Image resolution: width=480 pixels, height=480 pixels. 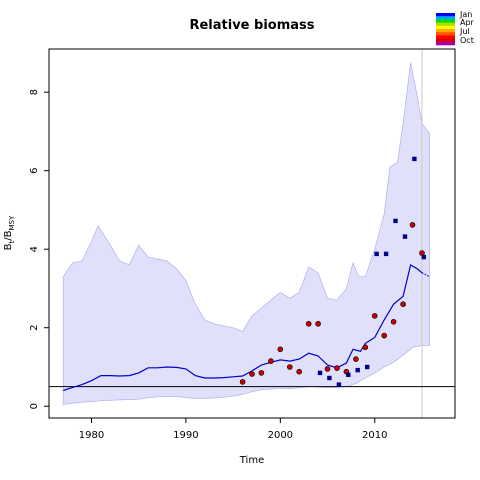 What do you see at coordinates (467, 22) in the screenshot?
I see `legend-label-apr: Apr` at bounding box center [467, 22].